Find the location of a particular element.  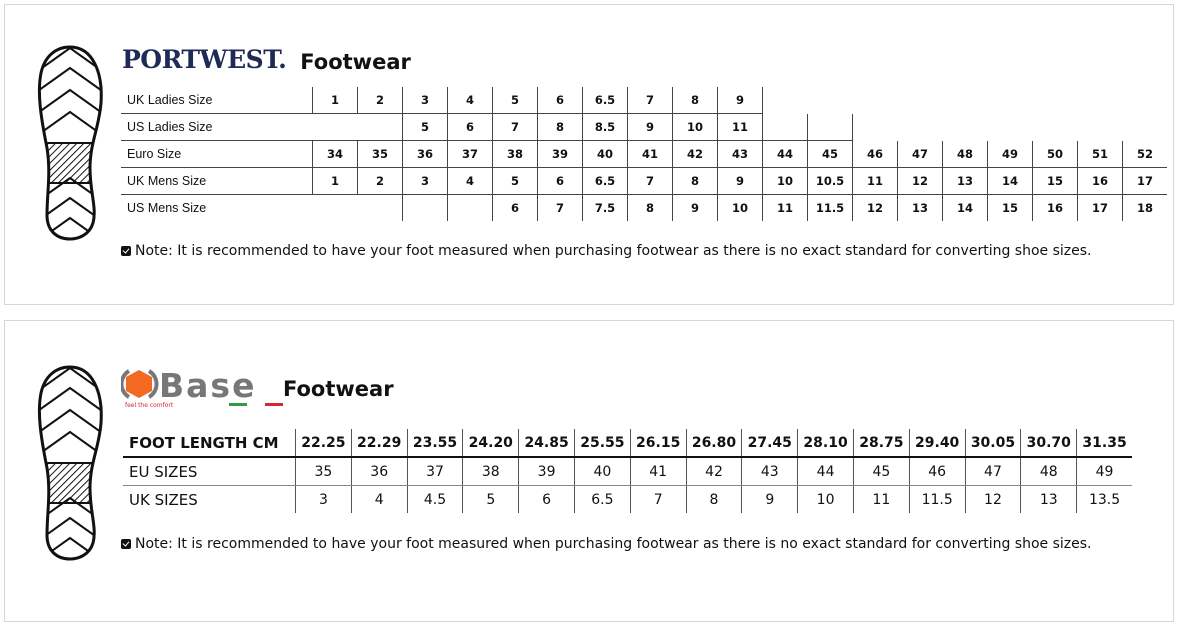

table-row: UK Ladies Size 1 2 3 4 5 6 6.5 7 8 9 is located at coordinates (644, 100).